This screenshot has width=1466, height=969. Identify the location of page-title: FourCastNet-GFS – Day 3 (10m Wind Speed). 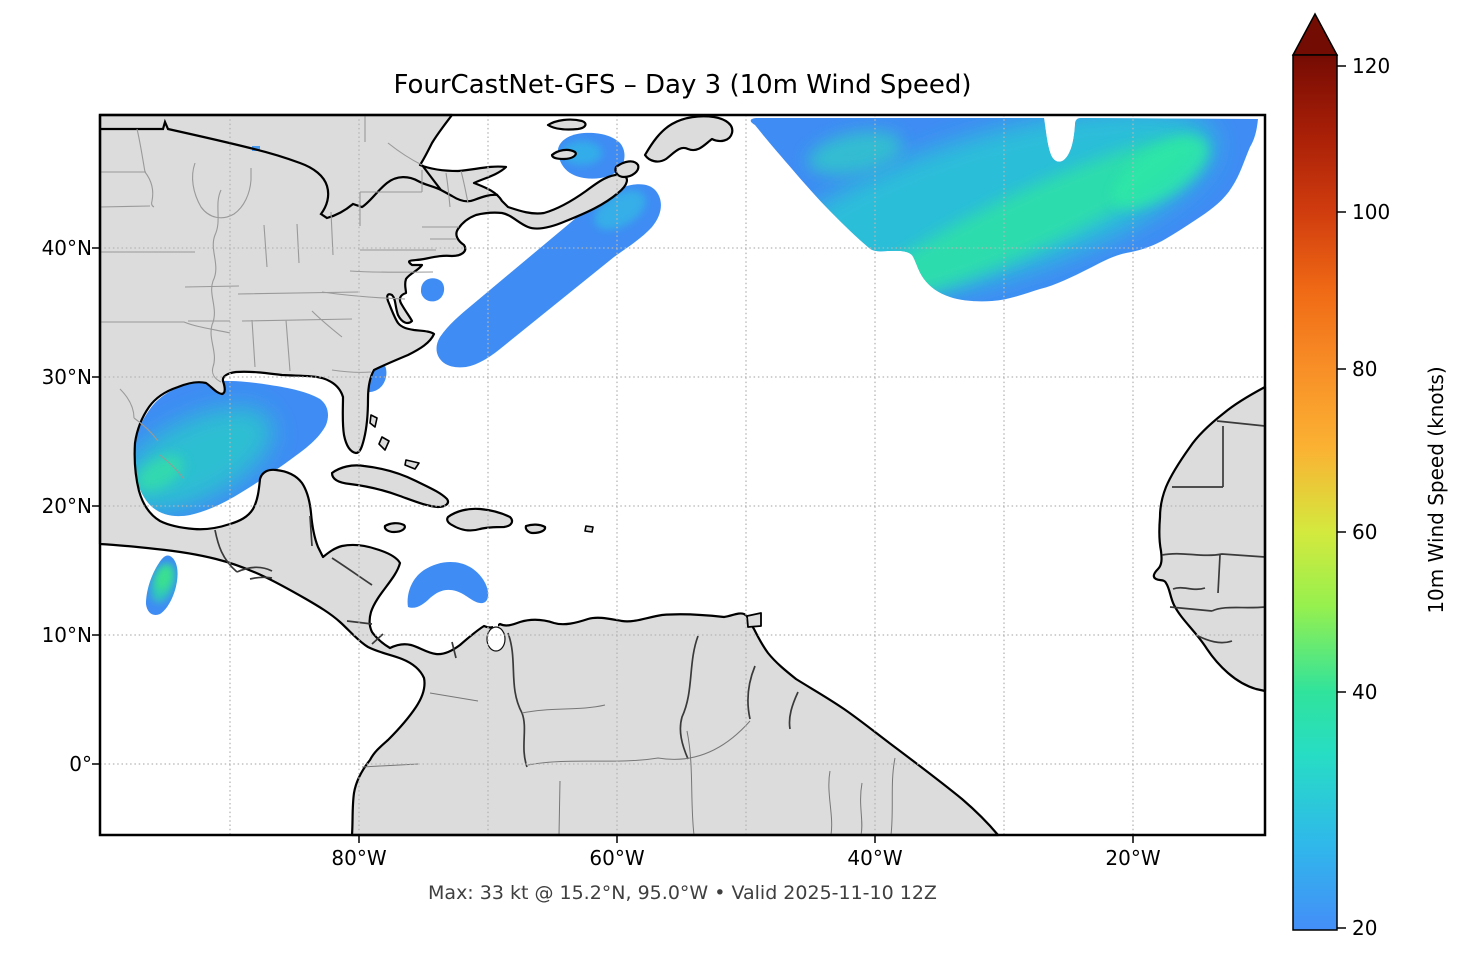
(682, 85).